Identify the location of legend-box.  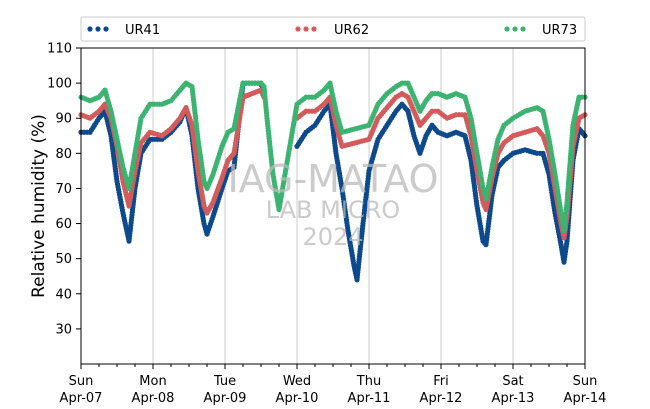
(333, 29).